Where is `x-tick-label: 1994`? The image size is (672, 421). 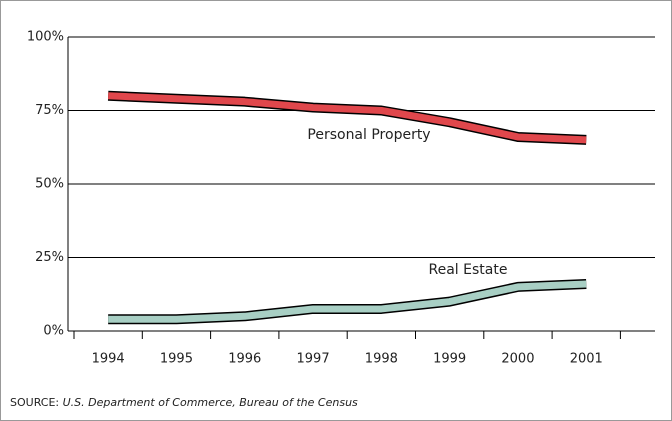 x-tick-label: 1994 is located at coordinates (108, 359).